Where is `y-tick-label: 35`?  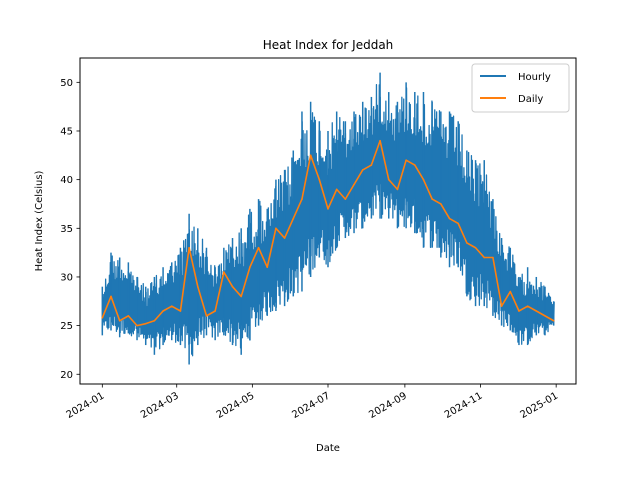
y-tick-label: 35 is located at coordinates (66, 229).